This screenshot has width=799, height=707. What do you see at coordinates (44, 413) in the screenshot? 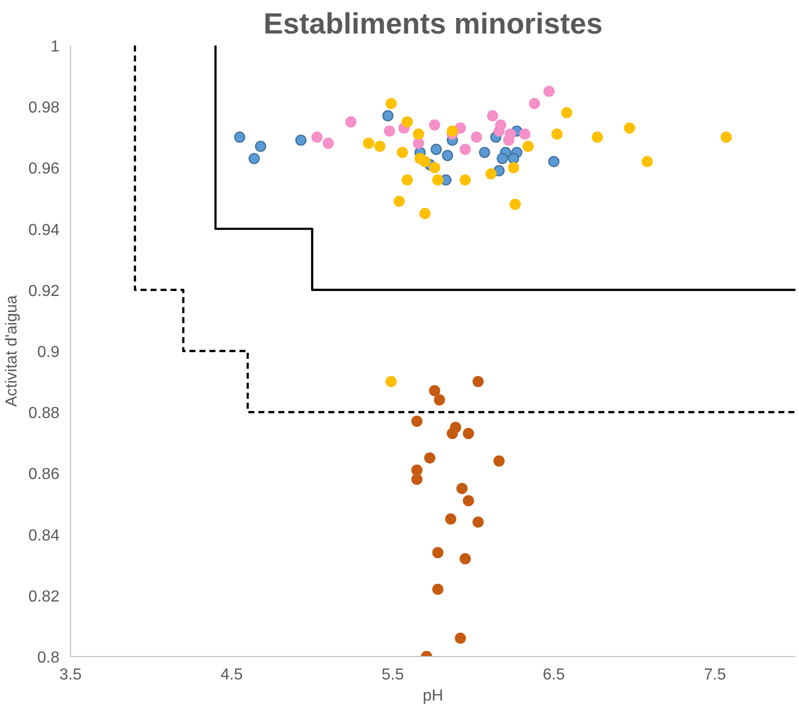
I see `y-tick-label: 0.88` at bounding box center [44, 413].